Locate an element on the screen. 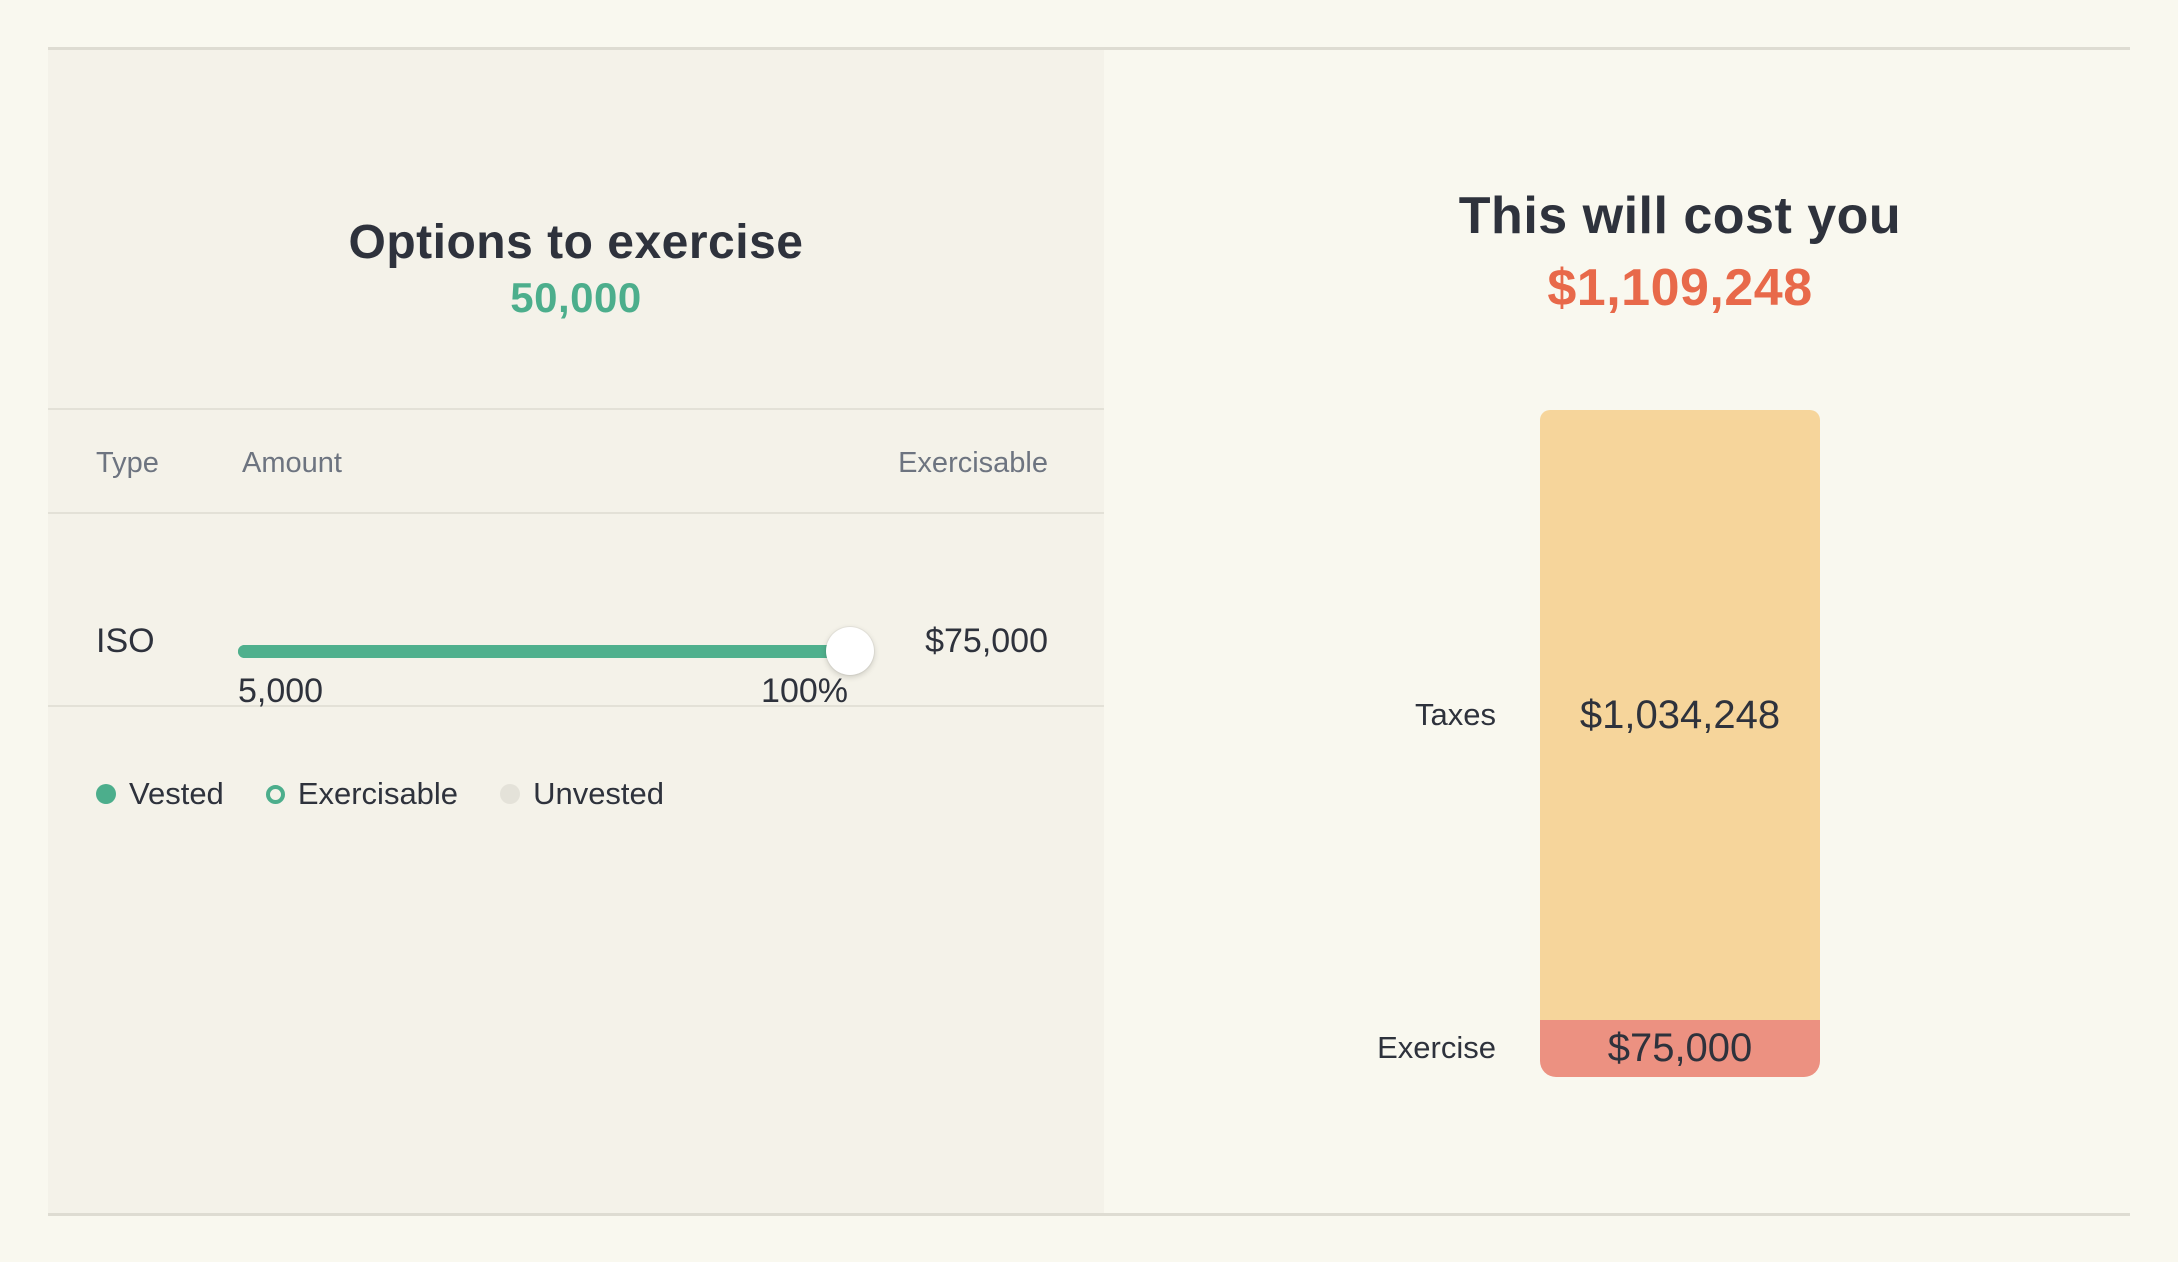 This screenshot has width=2178, height=1262. exercise-axis-label: Exercise is located at coordinates (1436, 1047).